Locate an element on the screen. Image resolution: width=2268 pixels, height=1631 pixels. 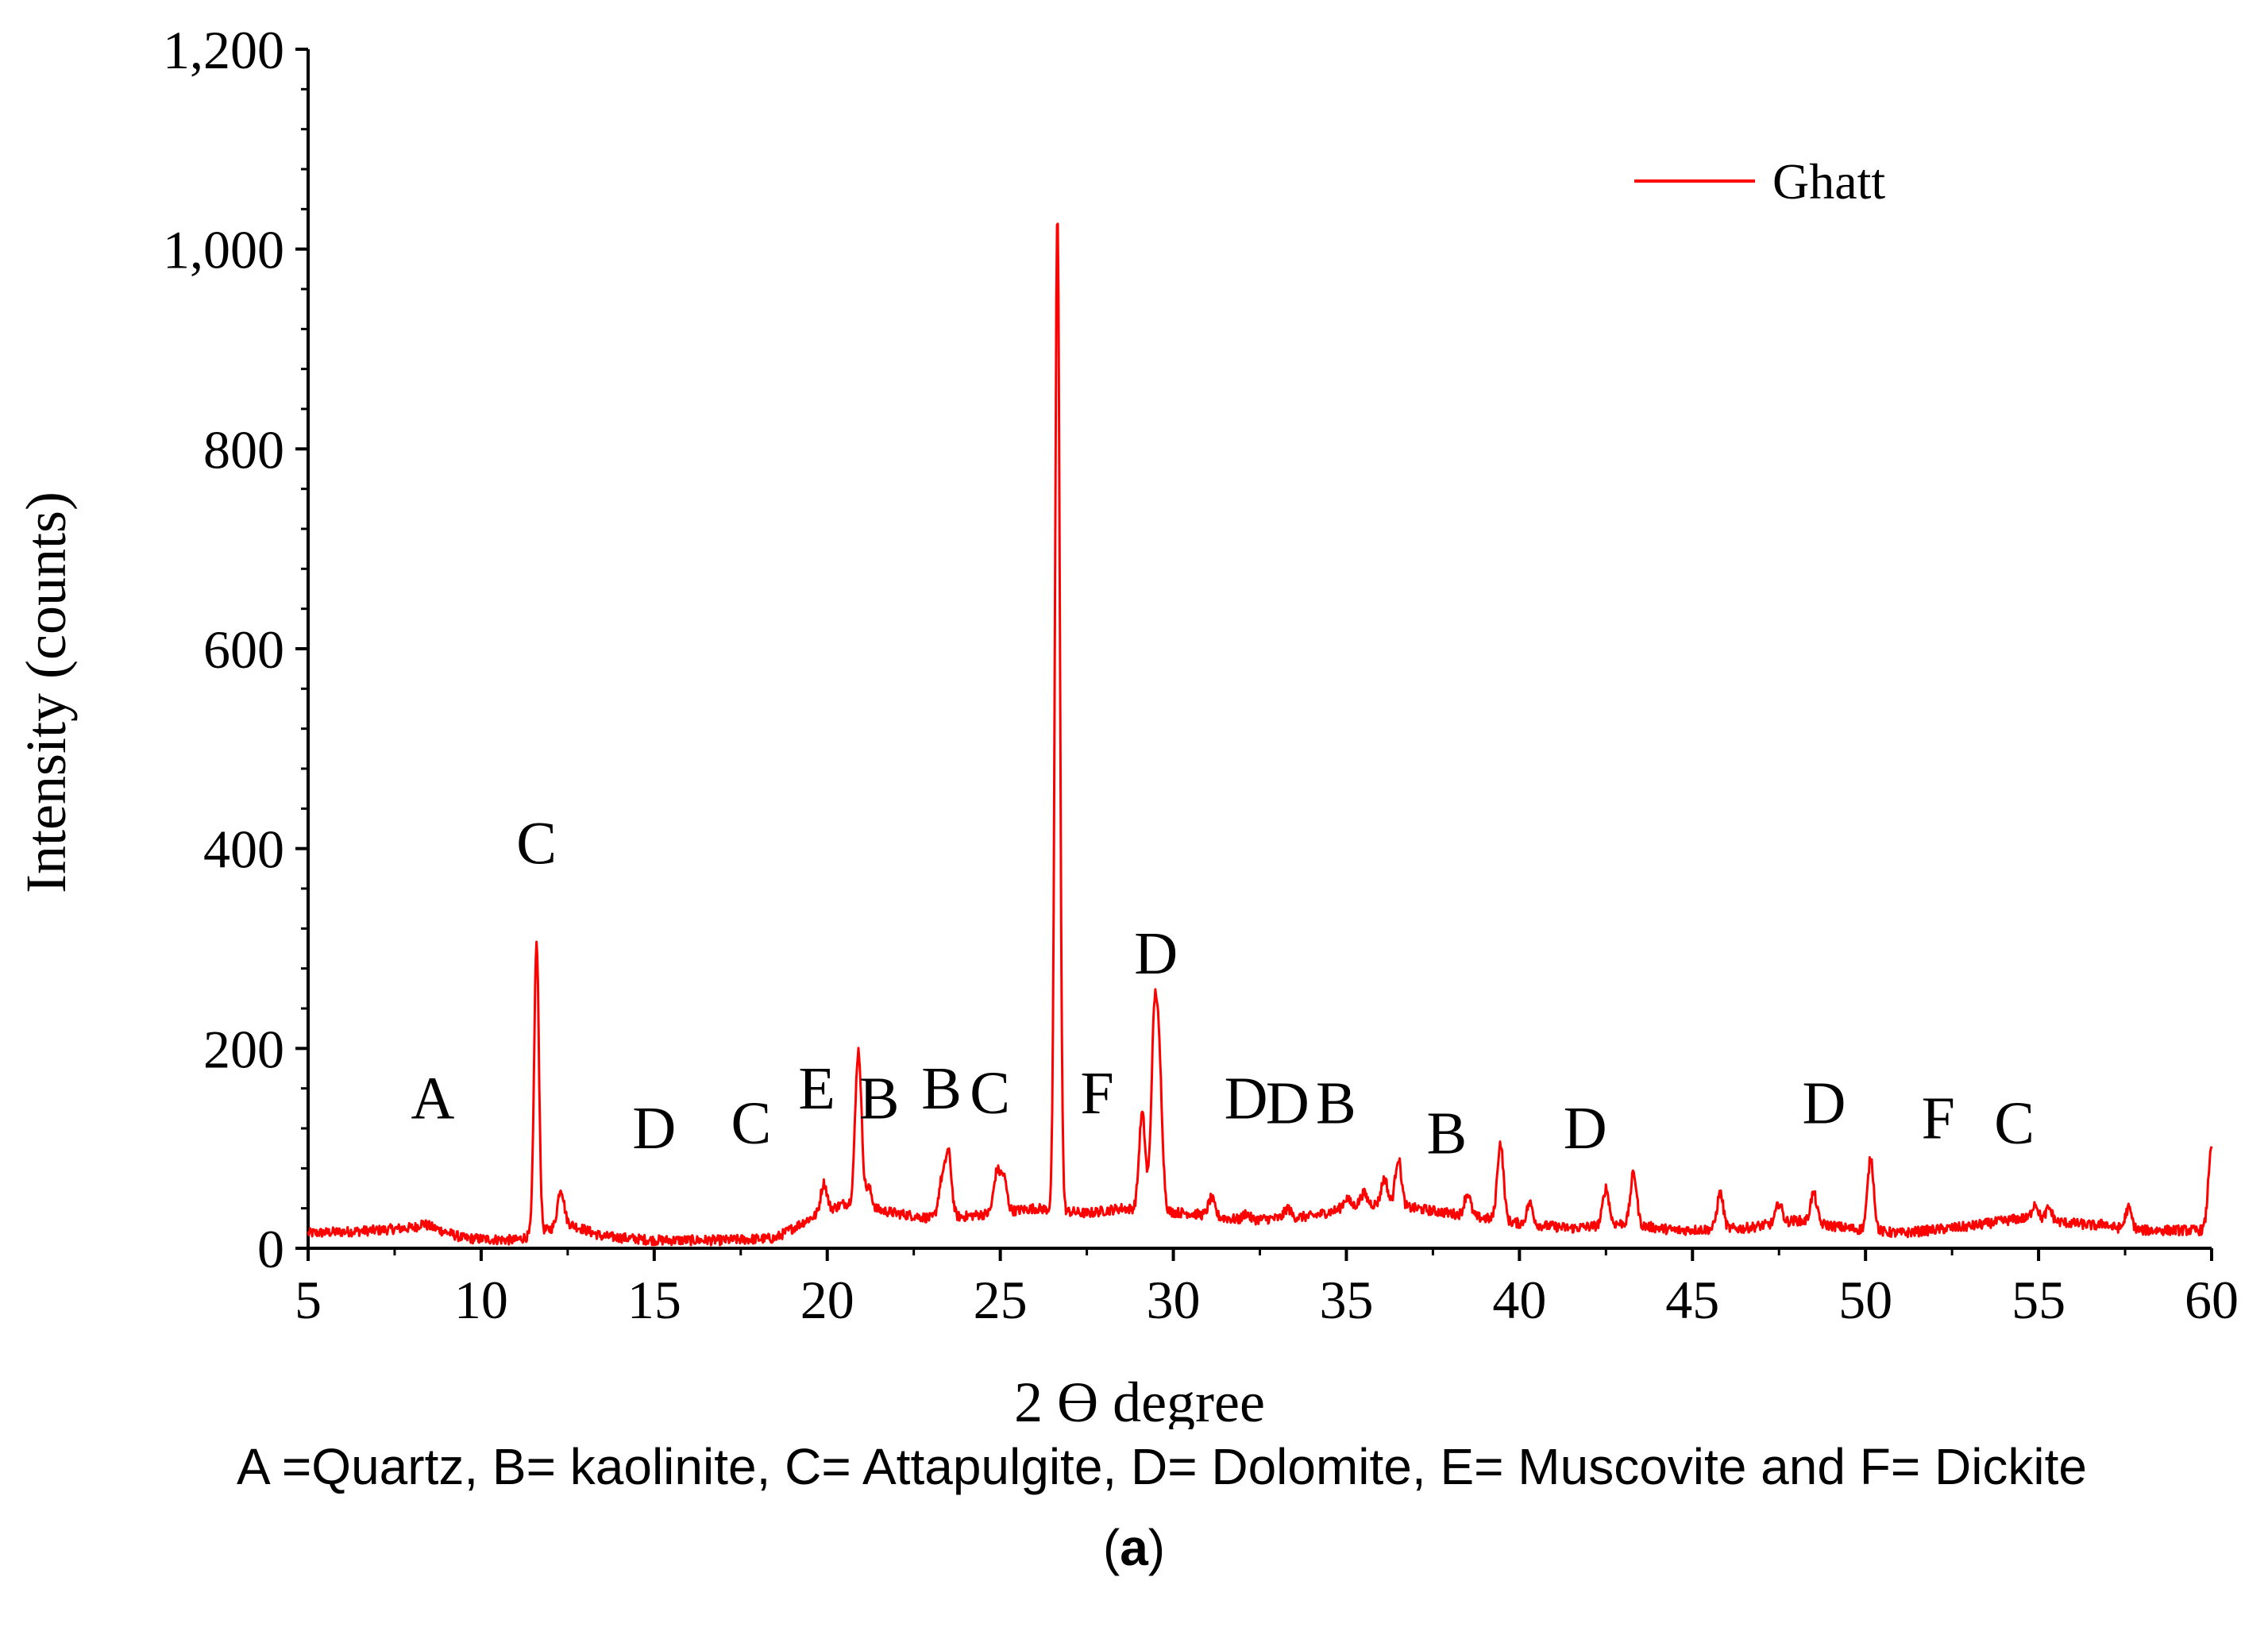
x-tick-label: 55 is located at coordinates (2038, 1300).